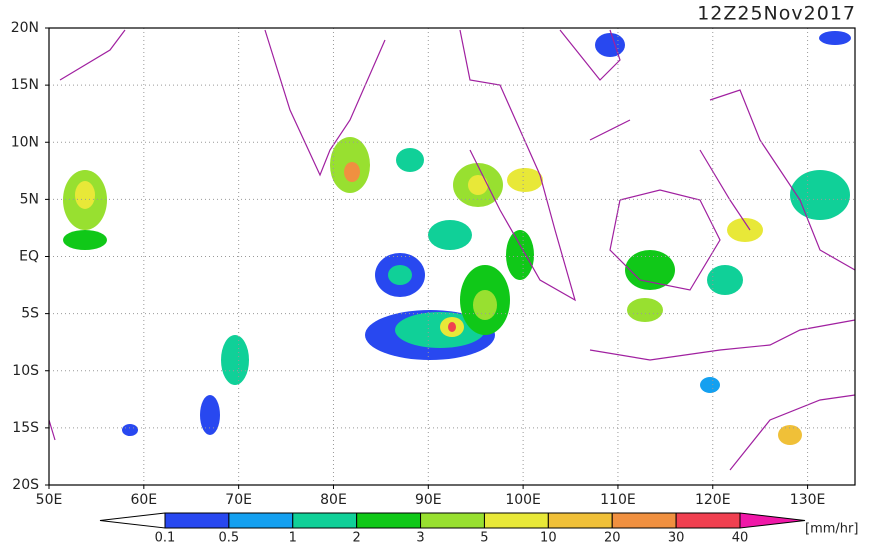 Image resolution: width=880 pixels, height=548 pixels. I want to click on y-tick-label: 10N, so click(25, 142).